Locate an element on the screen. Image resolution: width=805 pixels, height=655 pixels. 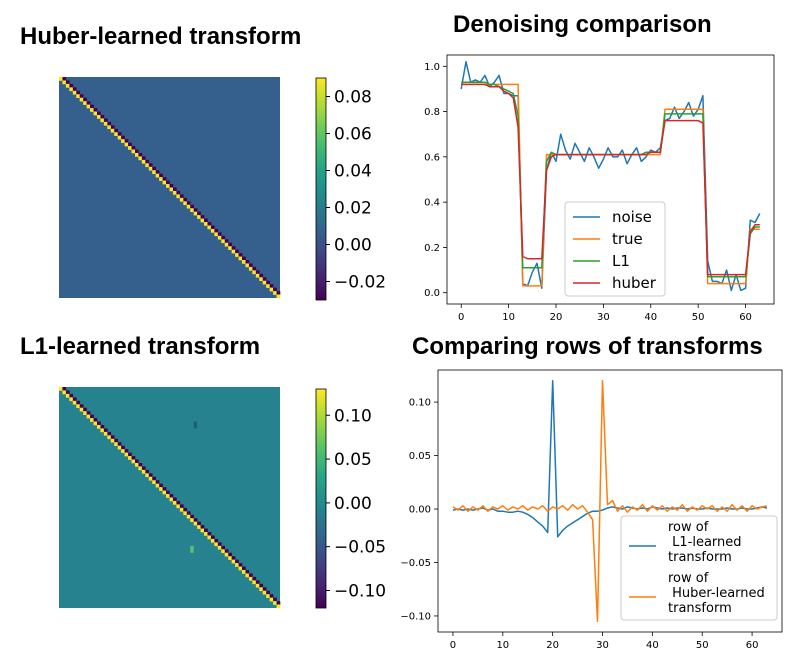
huber-heatmap-colorbar-tick-label: −0.02 is located at coordinates (360, 283).